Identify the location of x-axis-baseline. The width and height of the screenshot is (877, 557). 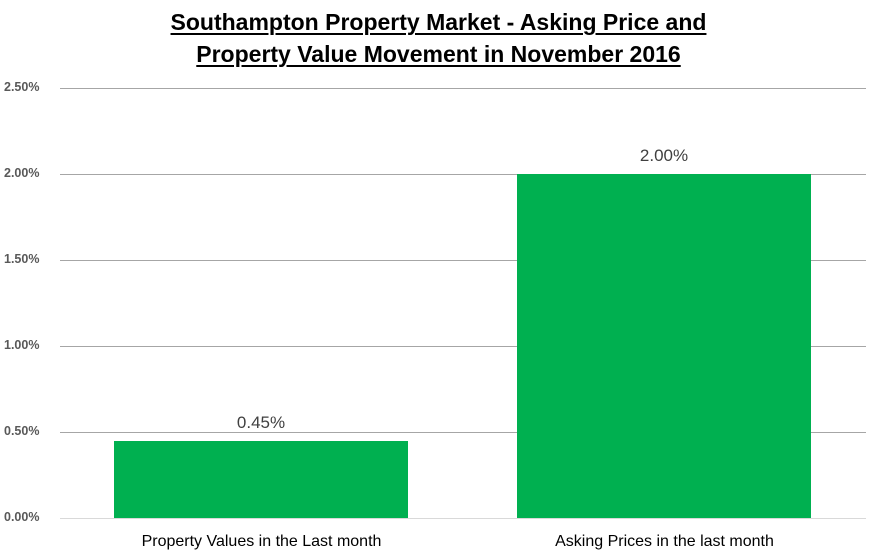
(463, 518).